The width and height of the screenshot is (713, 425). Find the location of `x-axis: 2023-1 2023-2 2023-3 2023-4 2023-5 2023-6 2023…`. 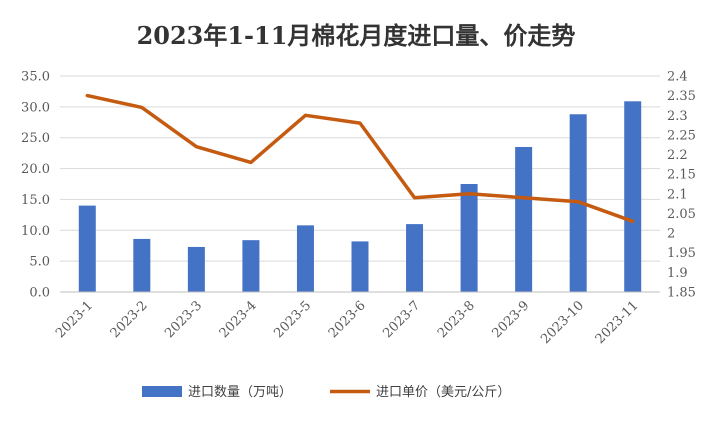

x-axis: 2023-1 2023-2 2023-3 2023-4 2023-5 2023-6 2023… is located at coordinates (356, 319).